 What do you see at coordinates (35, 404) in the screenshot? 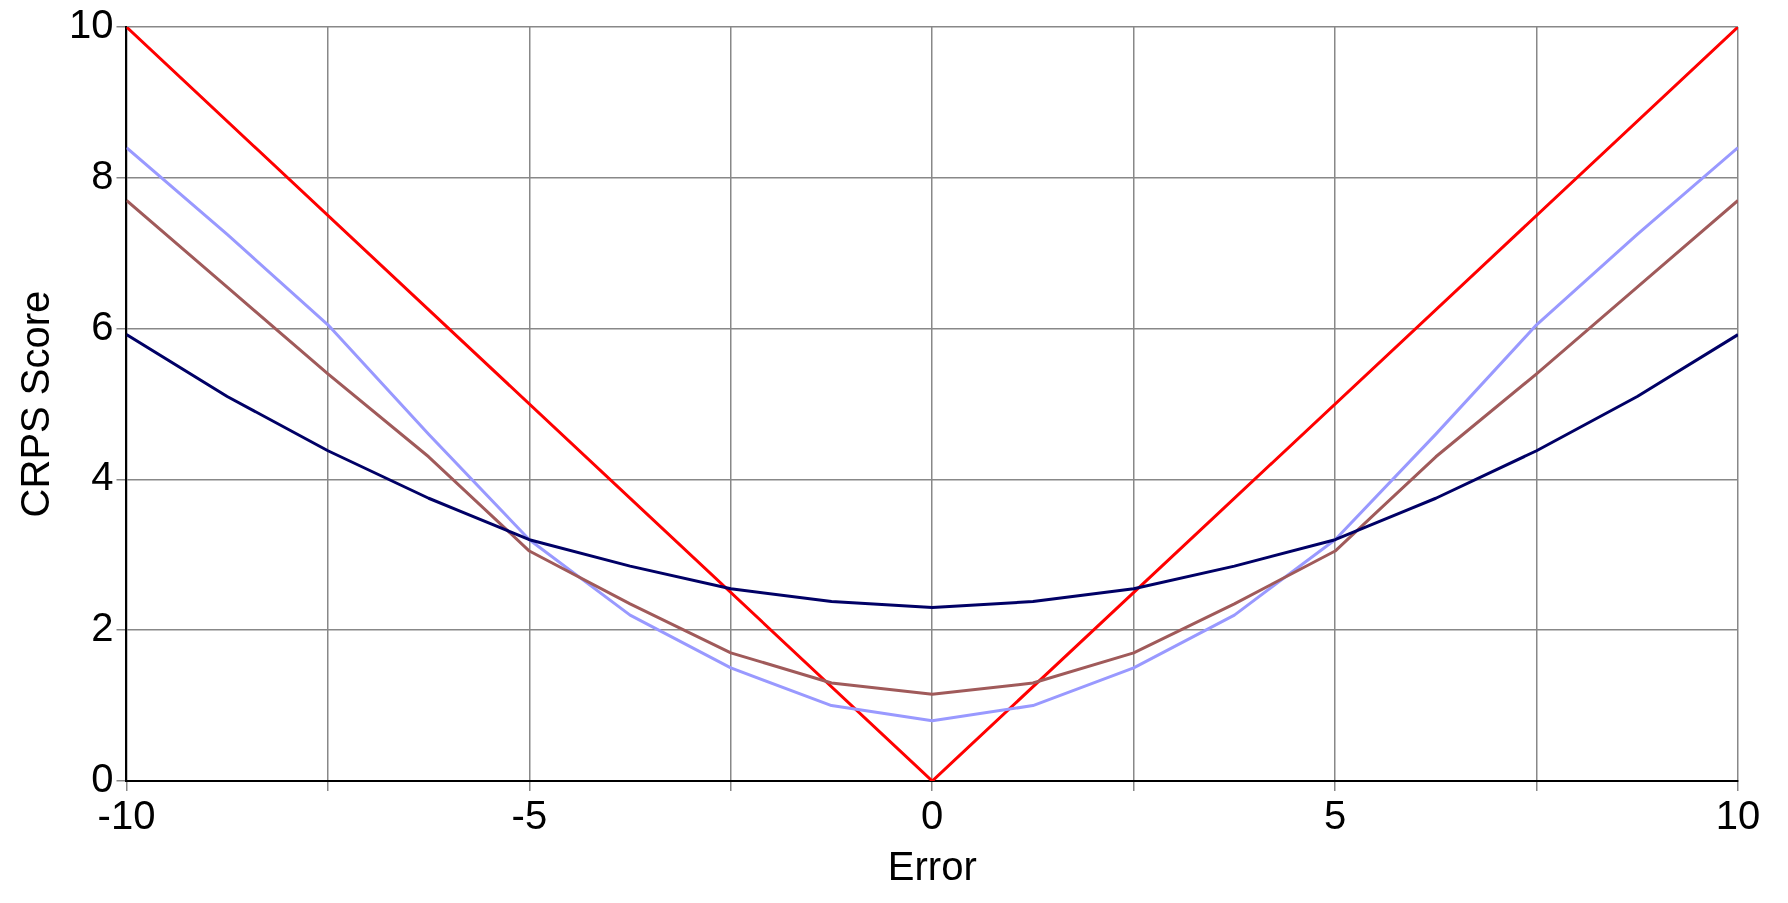
I see `y-axis-title: CRPS Score` at bounding box center [35, 404].